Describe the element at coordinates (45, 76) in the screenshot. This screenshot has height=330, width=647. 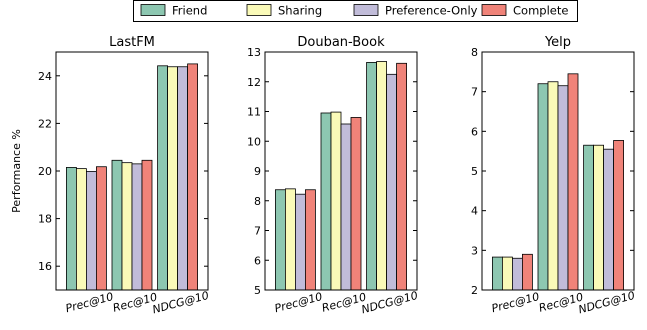
I see `y-tick-label: 24` at that location.